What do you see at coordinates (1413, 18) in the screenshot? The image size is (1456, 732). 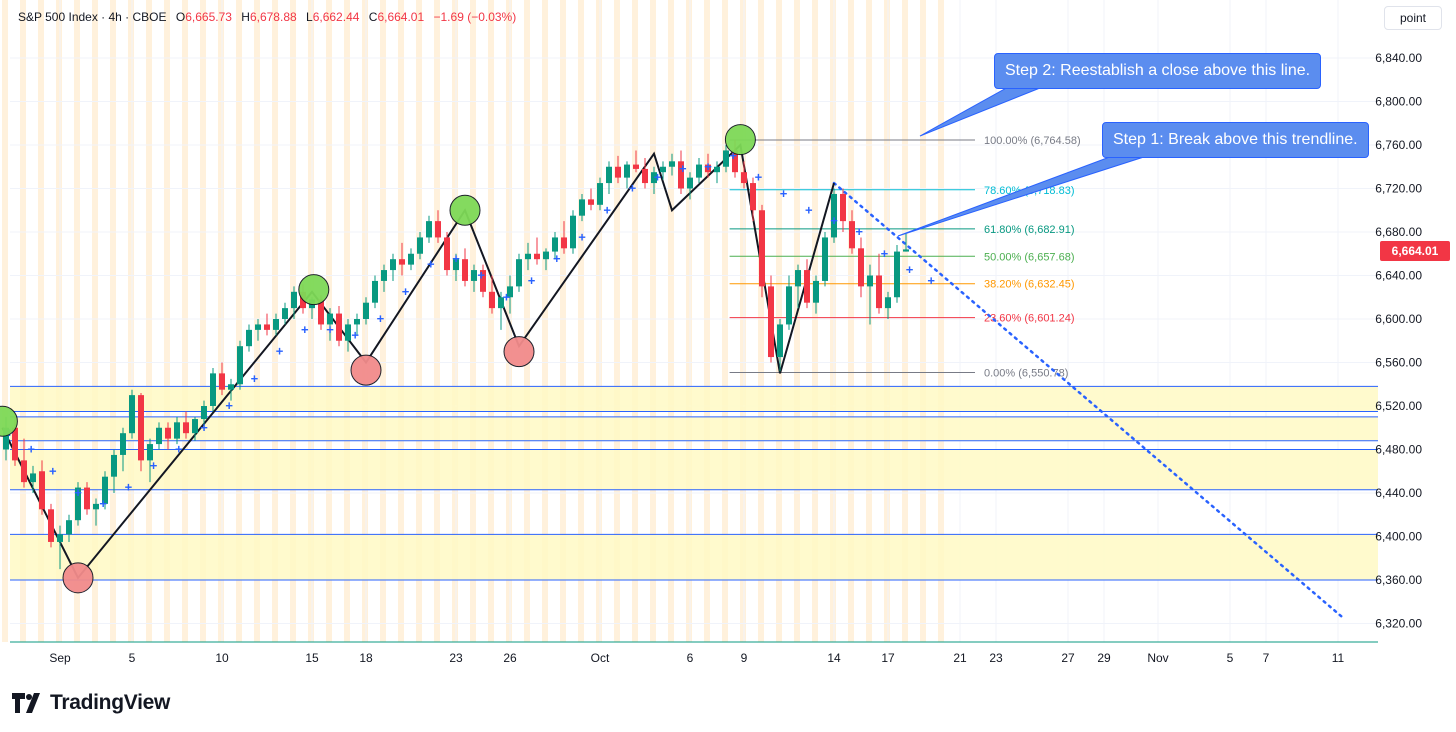 I see `unit-button: point` at bounding box center [1413, 18].